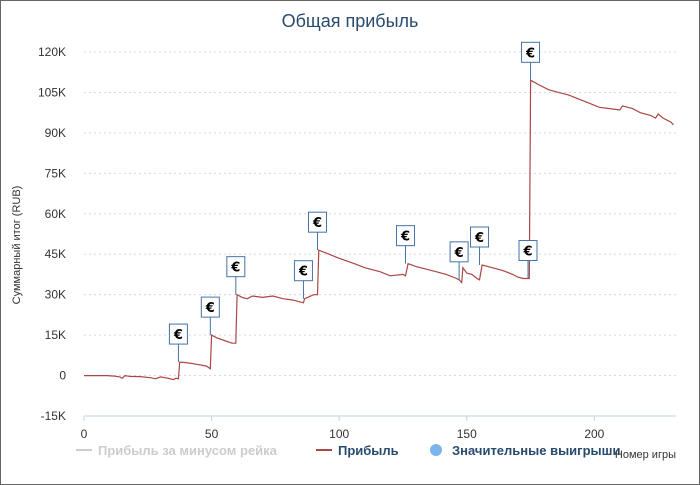 The image size is (700, 485). What do you see at coordinates (368, 450) in the screenshot?
I see `legend-label: Прибыль` at bounding box center [368, 450].